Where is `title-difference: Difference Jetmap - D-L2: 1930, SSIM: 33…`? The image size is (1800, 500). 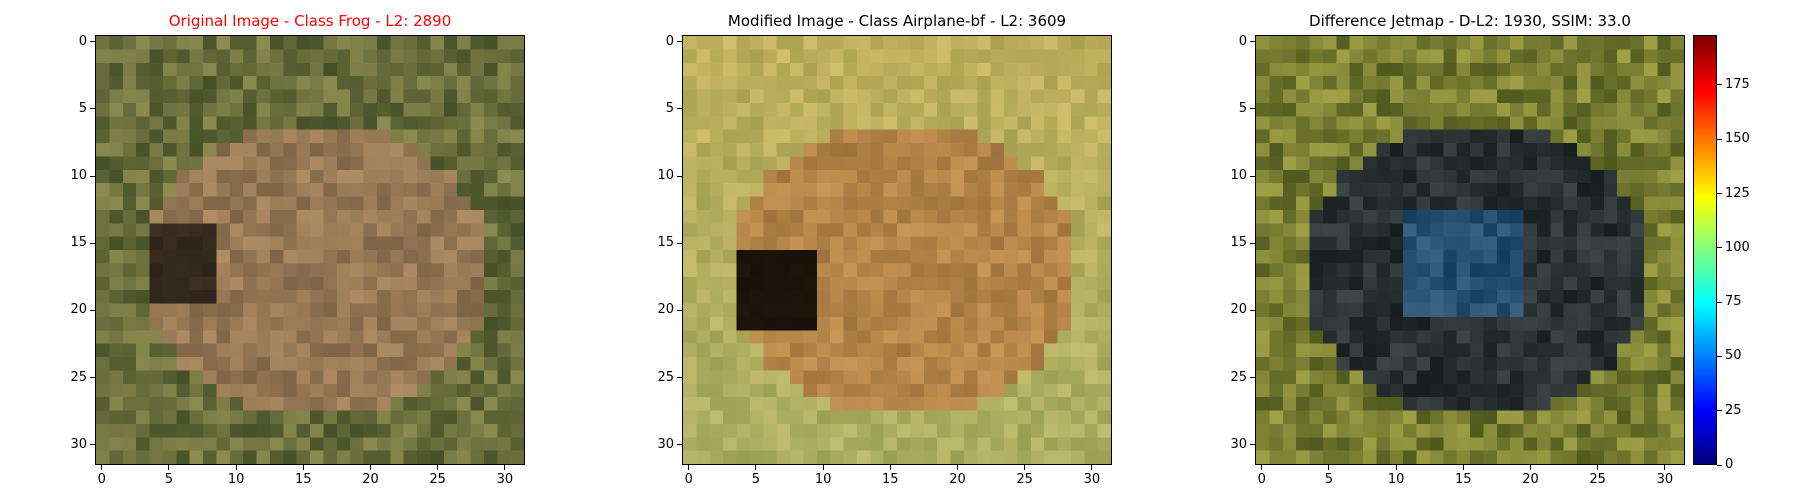 title-difference: Difference Jetmap - D-L2: 1930, SSIM: 33… is located at coordinates (1470, 21).